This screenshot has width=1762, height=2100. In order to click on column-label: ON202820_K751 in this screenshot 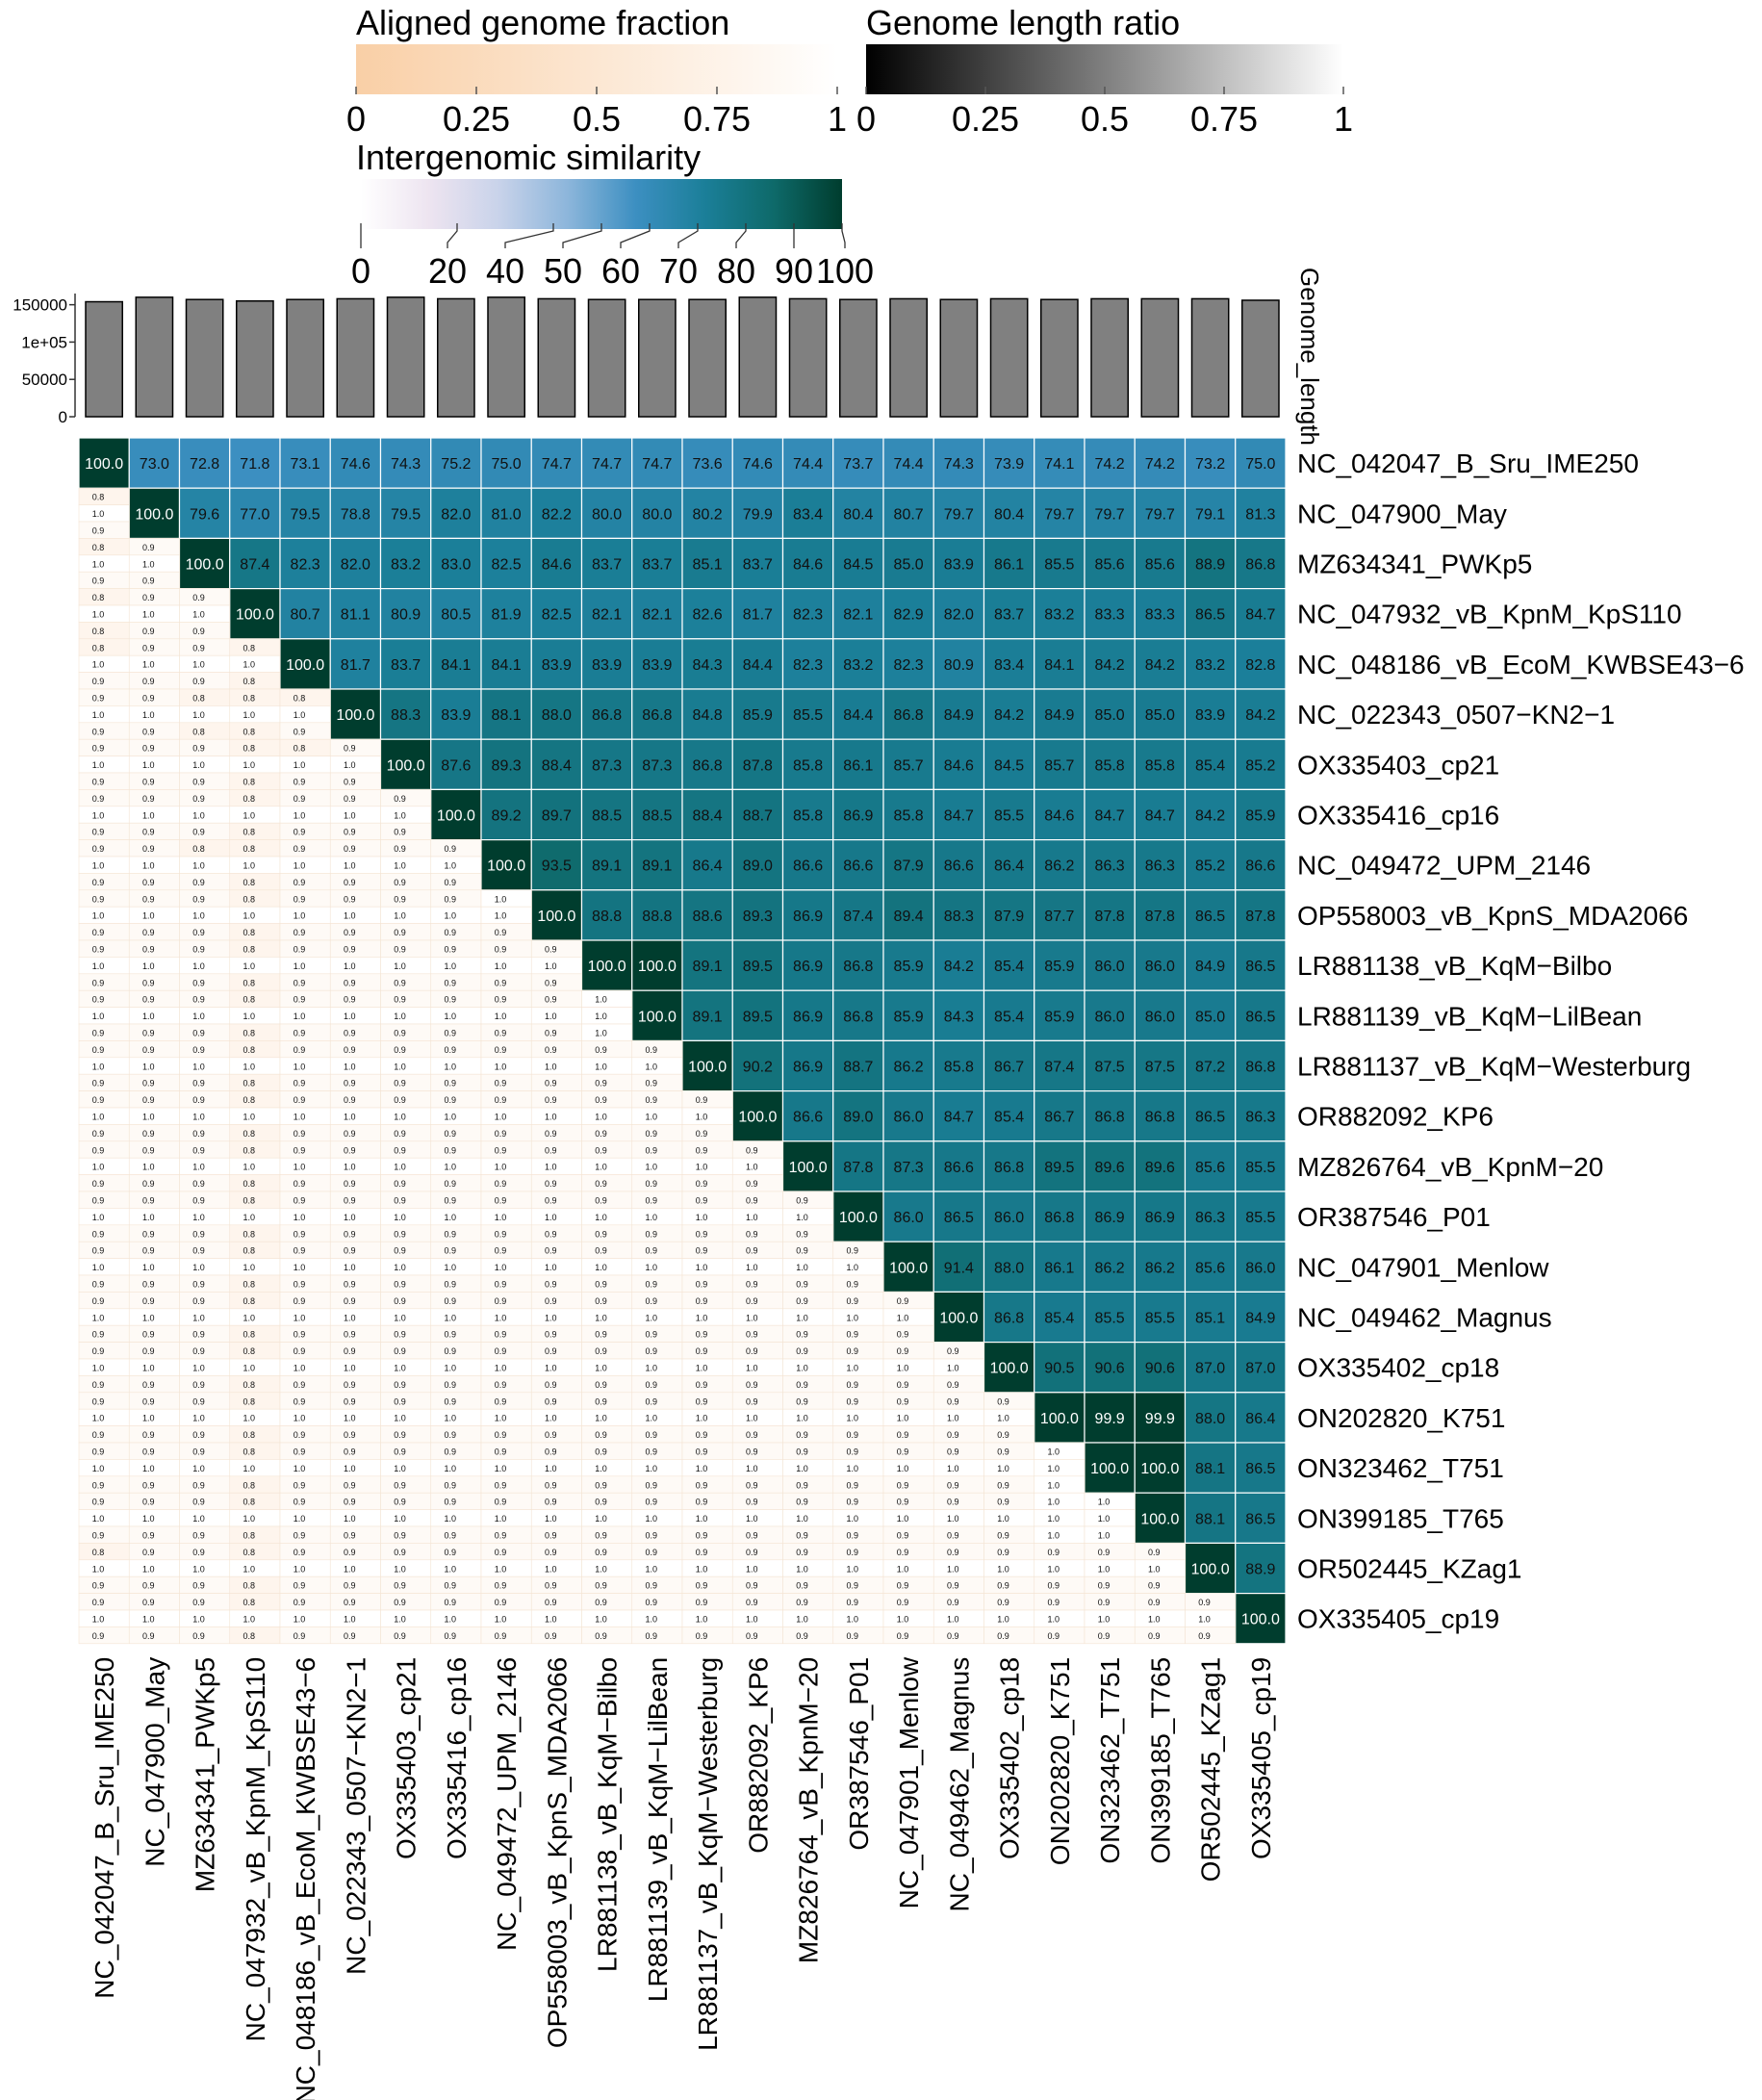, I will do `click(1060, 1761)`.